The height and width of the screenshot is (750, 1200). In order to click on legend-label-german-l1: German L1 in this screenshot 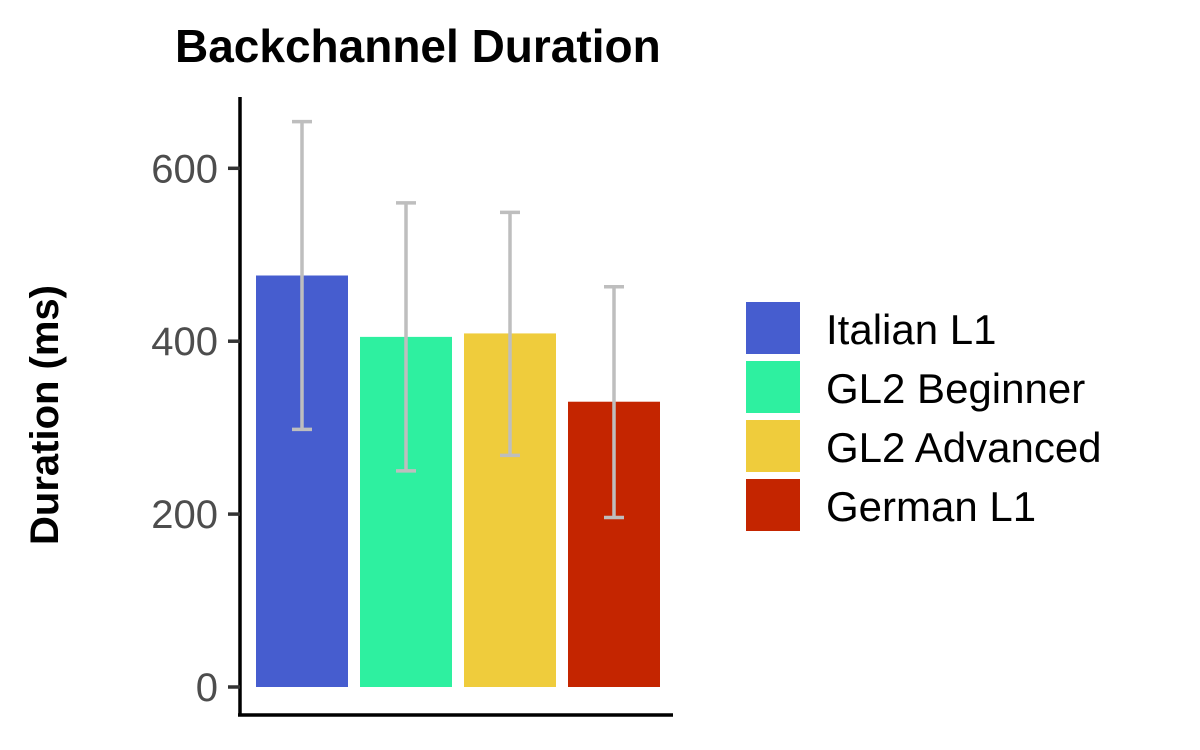, I will do `click(931, 506)`.